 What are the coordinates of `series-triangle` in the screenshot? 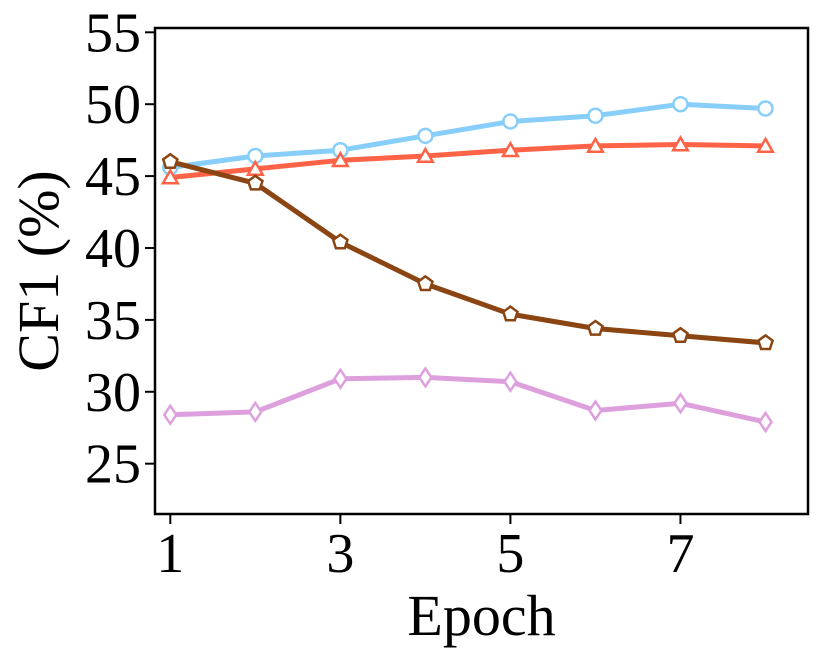 It's located at (467, 160).